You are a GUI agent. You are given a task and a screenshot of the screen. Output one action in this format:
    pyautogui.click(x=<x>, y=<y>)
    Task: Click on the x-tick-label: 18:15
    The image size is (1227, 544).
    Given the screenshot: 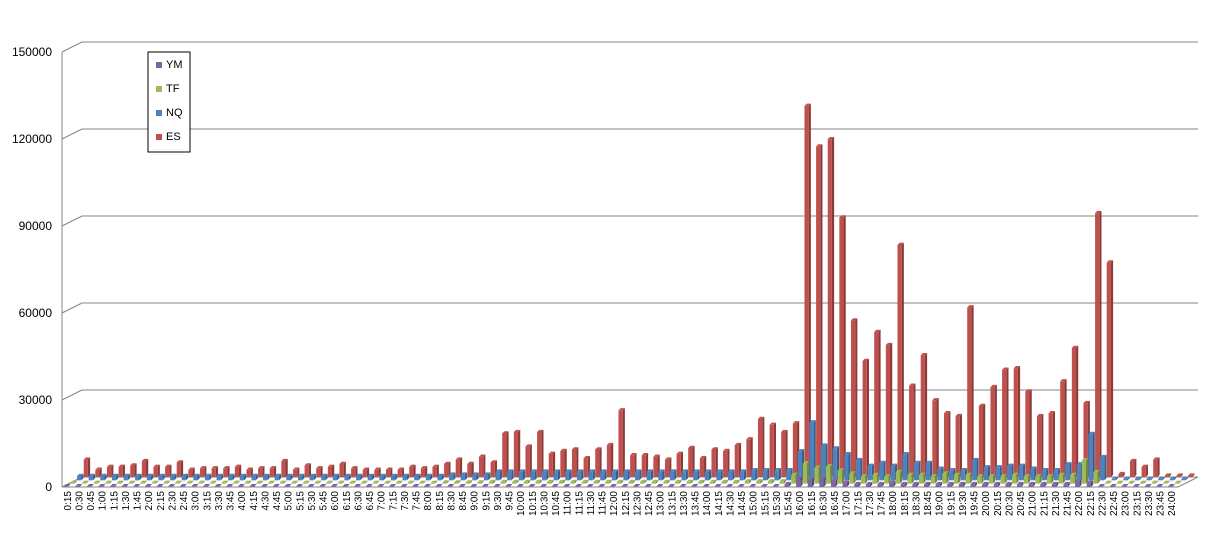 What is the action you would take?
    pyautogui.click(x=905, y=503)
    